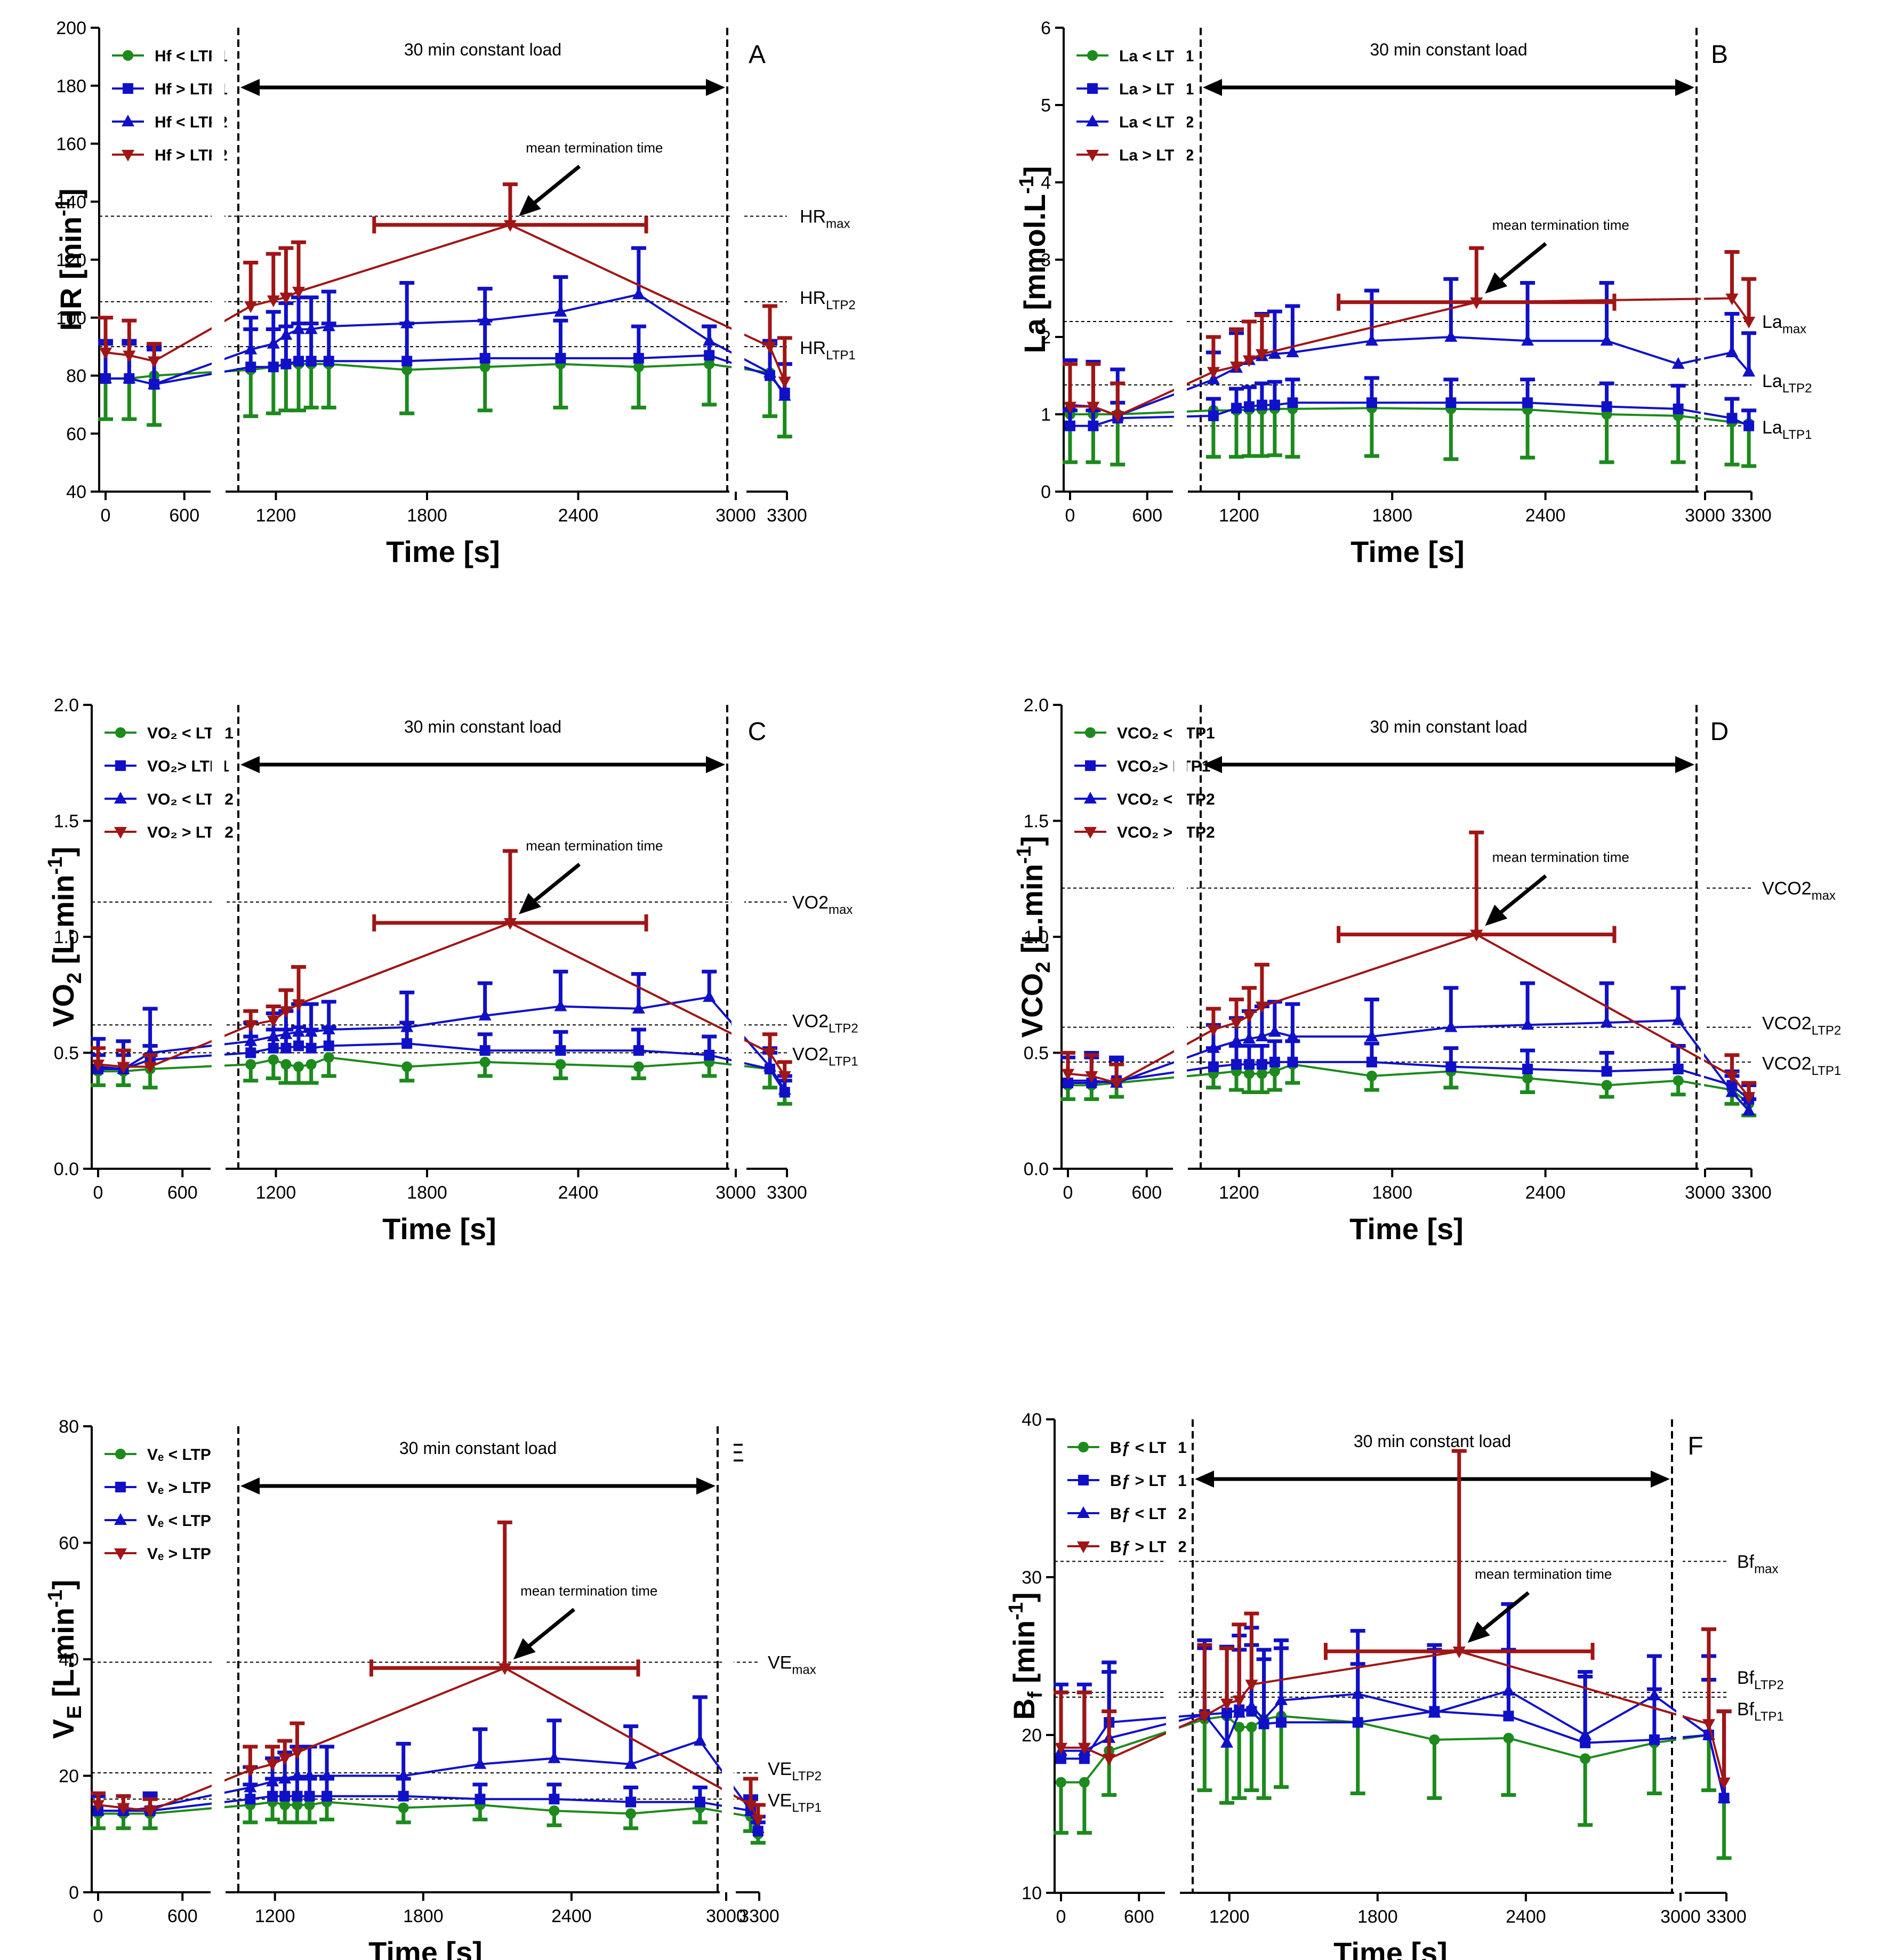 The height and width of the screenshot is (1960, 1881). I want to click on y-tick-label: 10, so click(1032, 1893).